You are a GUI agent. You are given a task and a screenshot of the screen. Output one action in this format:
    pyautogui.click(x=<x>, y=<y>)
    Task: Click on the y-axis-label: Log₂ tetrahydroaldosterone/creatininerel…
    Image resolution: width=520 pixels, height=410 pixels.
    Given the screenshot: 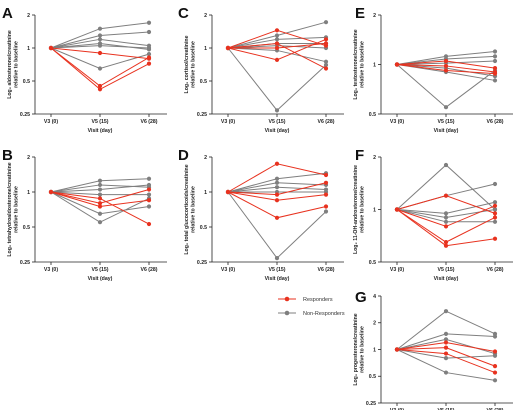 What is the action you would take?
    pyautogui.click(x=13, y=209)
    